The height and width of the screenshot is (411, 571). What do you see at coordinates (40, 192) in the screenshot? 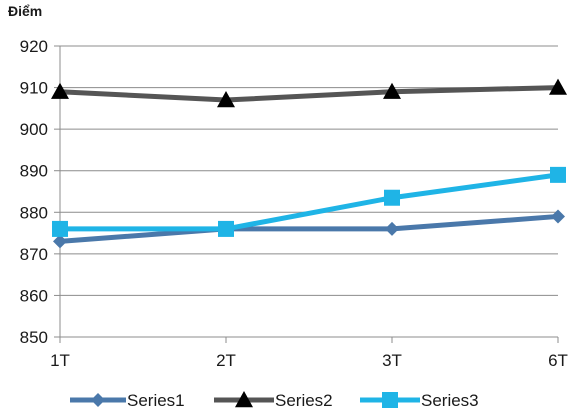
I see `y-axis-ticks: 850 860 870 880 890 900 910 920` at bounding box center [40, 192].